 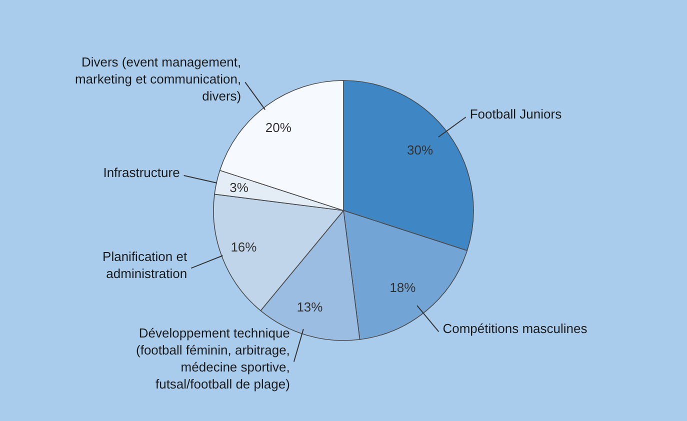 I want to click on slice-label: Infrastructure, so click(x=141, y=172).